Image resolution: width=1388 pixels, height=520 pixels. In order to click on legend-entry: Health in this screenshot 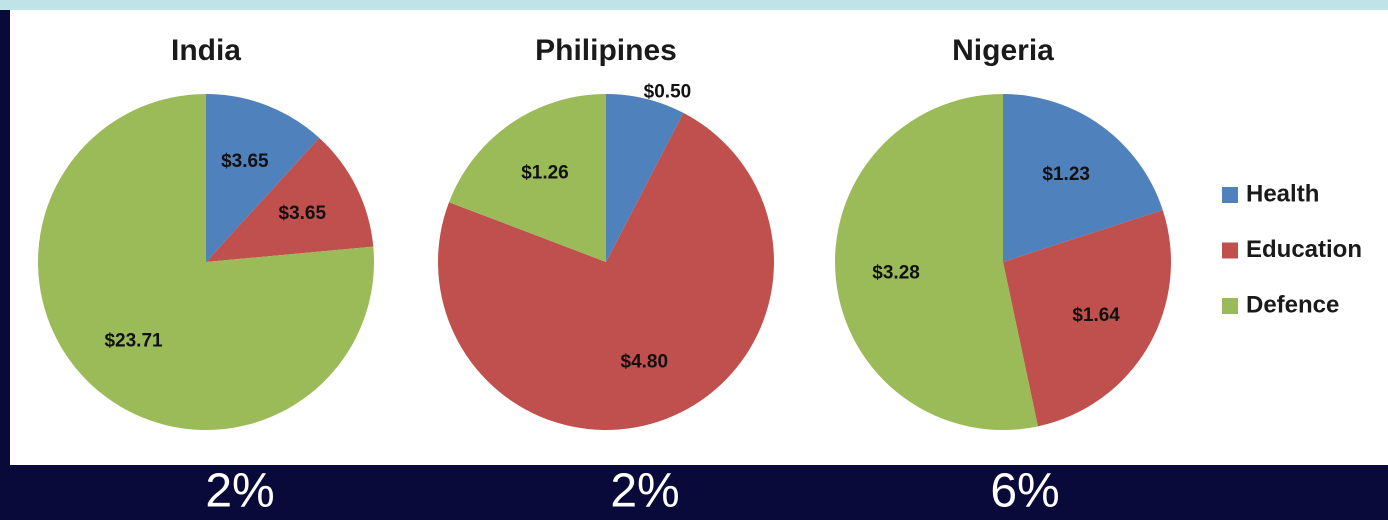, I will do `click(1282, 193)`.